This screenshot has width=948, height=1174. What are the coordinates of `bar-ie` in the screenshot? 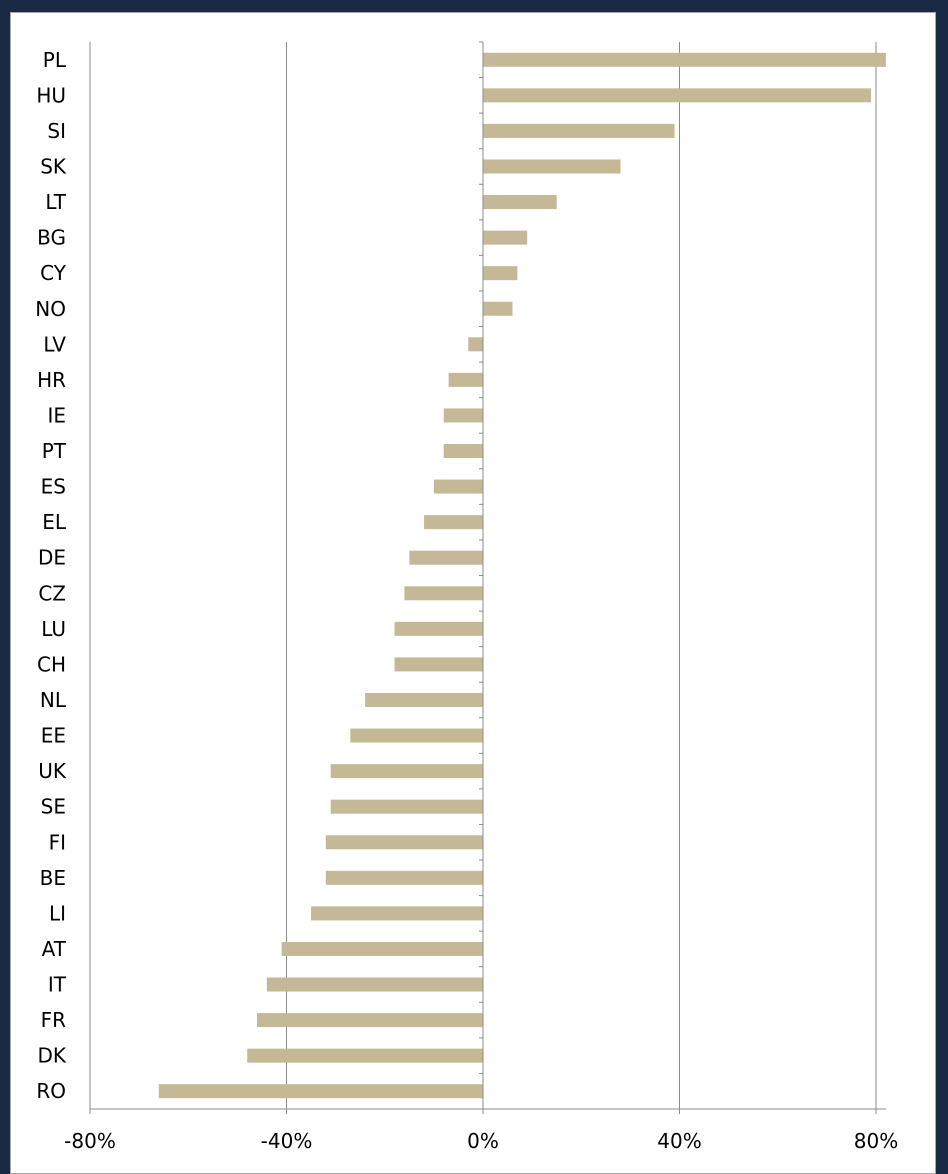 It's located at (463, 415).